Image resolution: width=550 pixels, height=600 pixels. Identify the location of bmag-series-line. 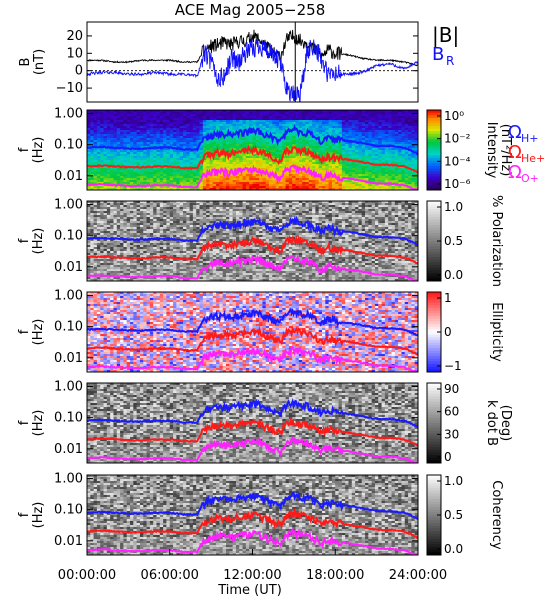
(253, 48).